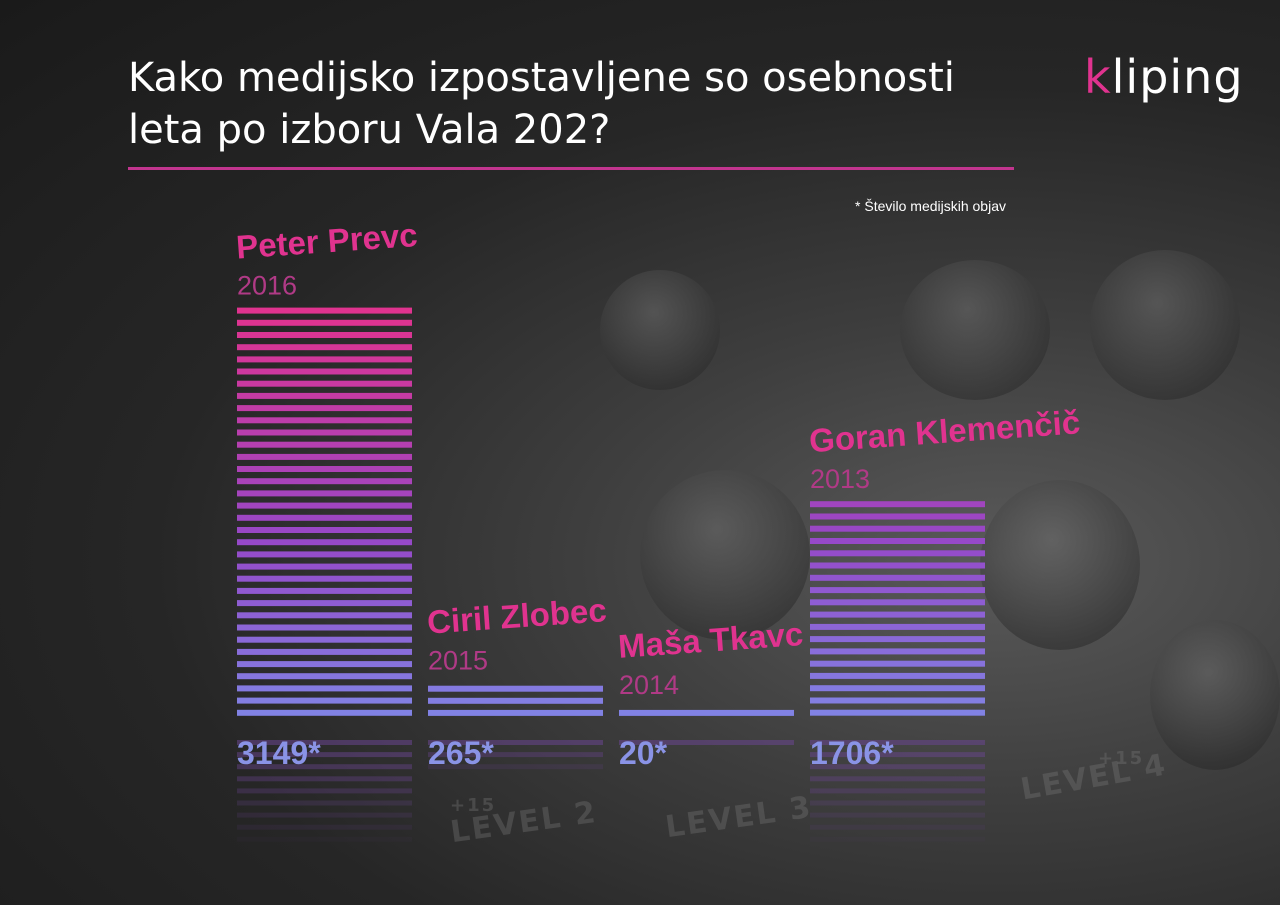 This screenshot has height=905, width=1280. I want to click on bar-name-label: Peter Prevc, so click(327, 241).